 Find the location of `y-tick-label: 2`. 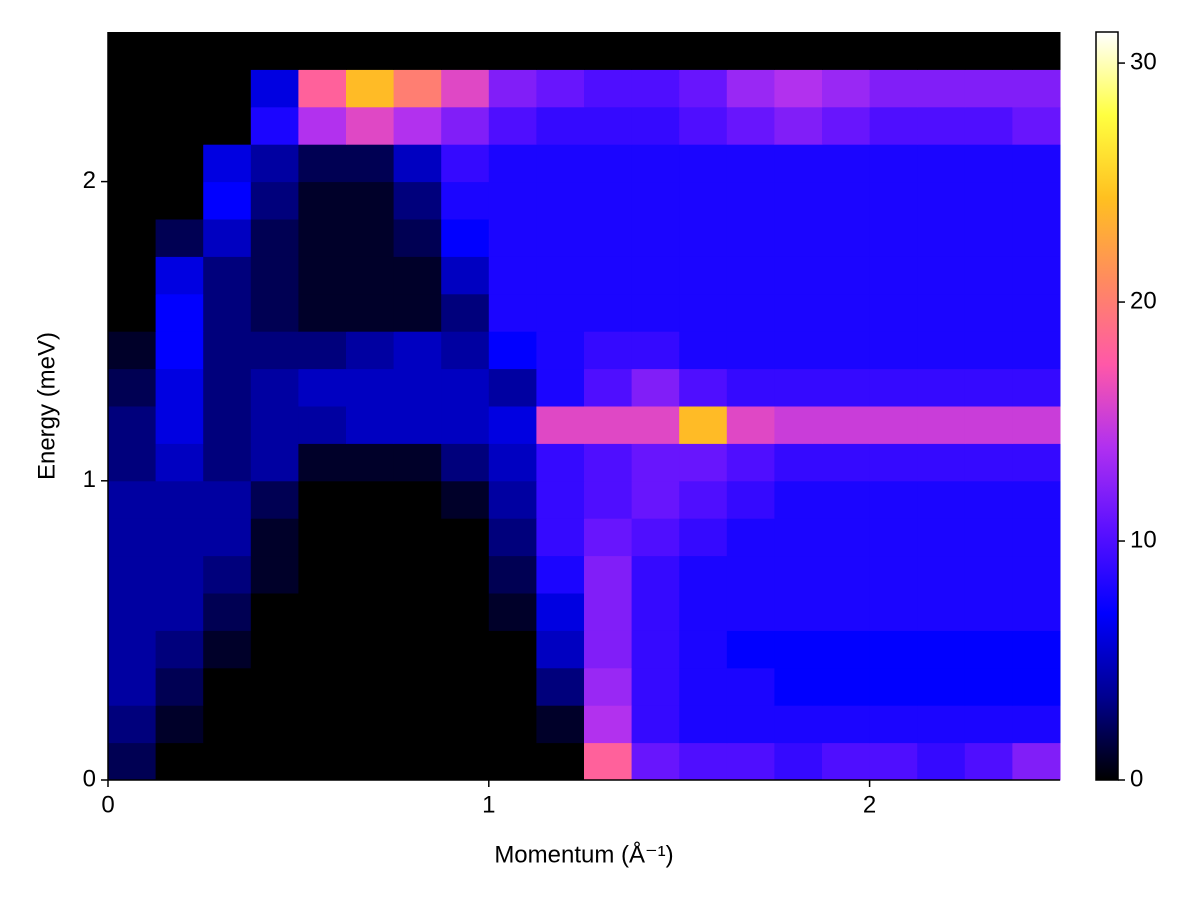

y-tick-label: 2 is located at coordinates (89, 180).